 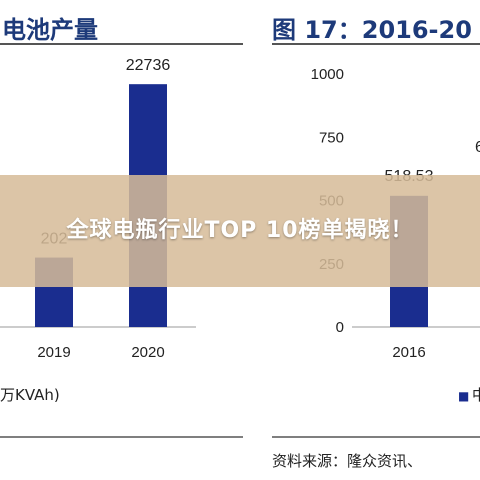 I want to click on right-x-tick-2016: 2016, so click(x=408, y=352).